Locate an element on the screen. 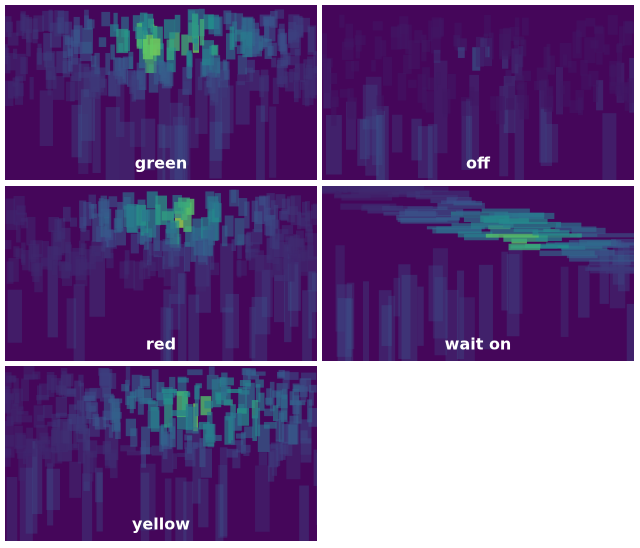 This screenshot has width=640, height=548. panel-label: yellow is located at coordinates (161, 524).